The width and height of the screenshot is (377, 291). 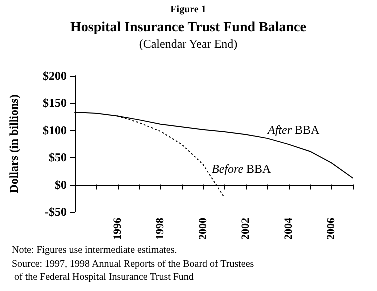 What do you see at coordinates (133, 271) in the screenshot?
I see `source-note: Source: 1997, 1998 Annual Reports of the Board of Trustees of the Federal Hospital Insurance Trust Fund` at bounding box center [133, 271].